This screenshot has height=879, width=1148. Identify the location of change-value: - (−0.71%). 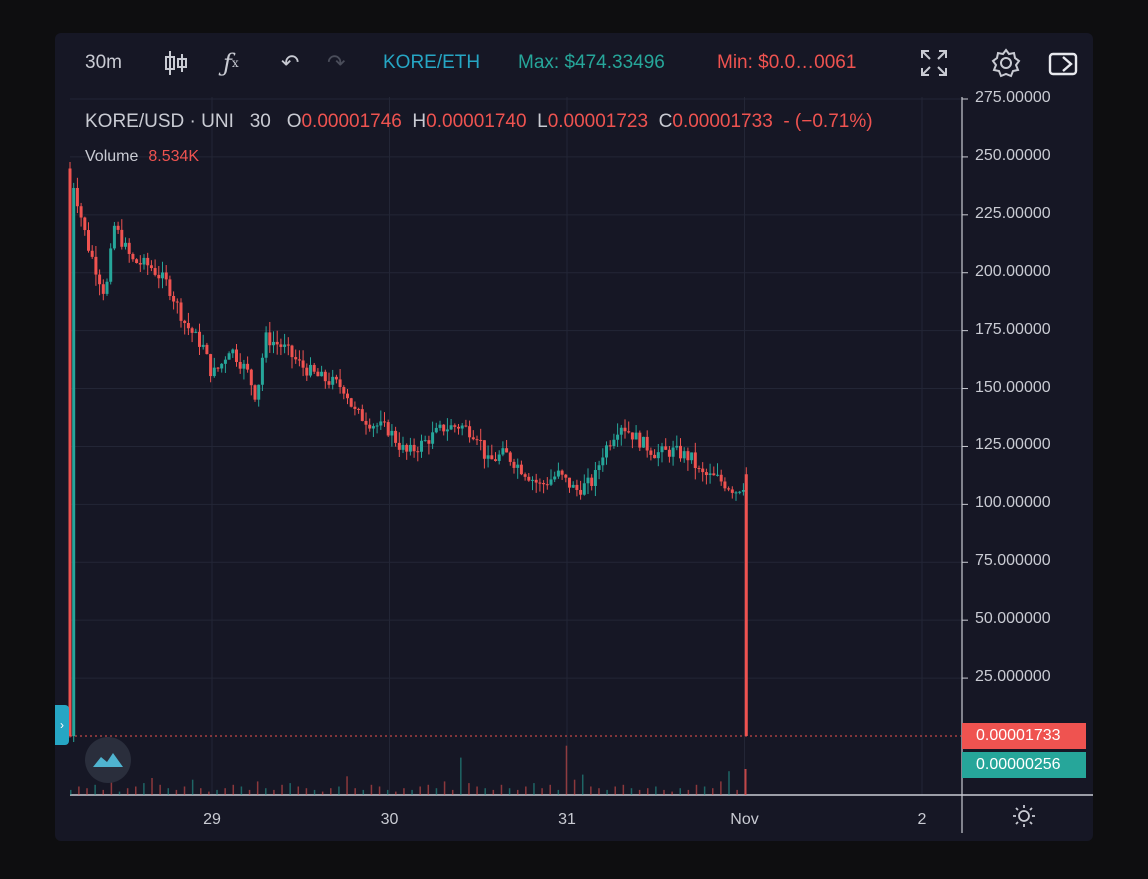
(828, 121).